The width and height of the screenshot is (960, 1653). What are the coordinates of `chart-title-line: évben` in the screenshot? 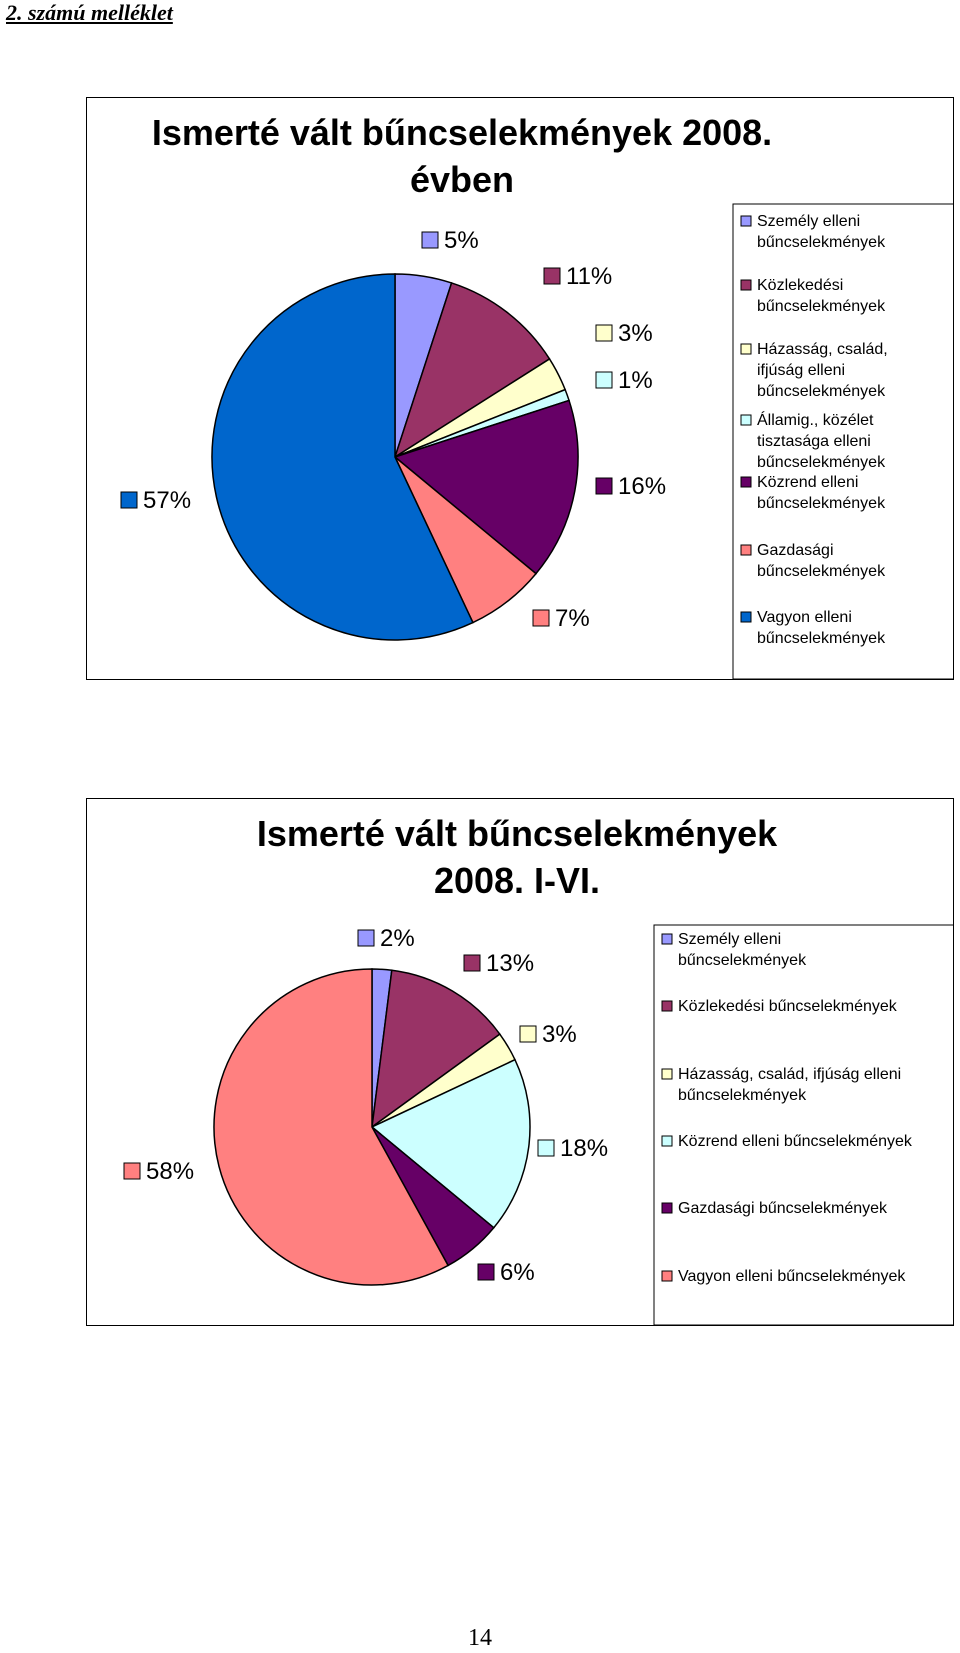 It's located at (462, 179).